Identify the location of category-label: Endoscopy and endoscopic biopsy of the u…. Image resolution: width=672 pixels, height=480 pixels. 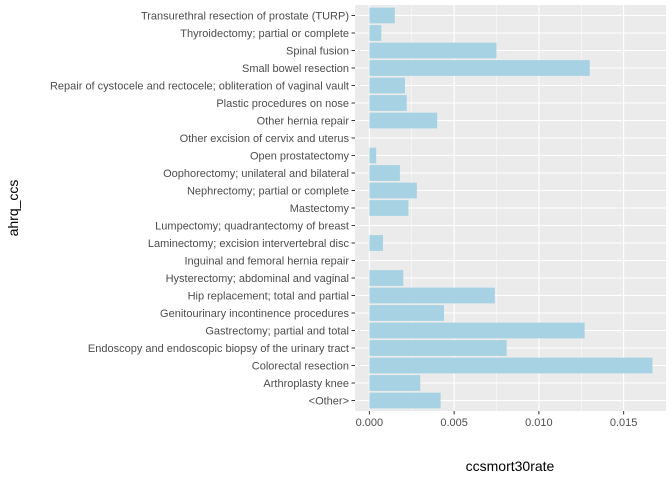
(218, 349).